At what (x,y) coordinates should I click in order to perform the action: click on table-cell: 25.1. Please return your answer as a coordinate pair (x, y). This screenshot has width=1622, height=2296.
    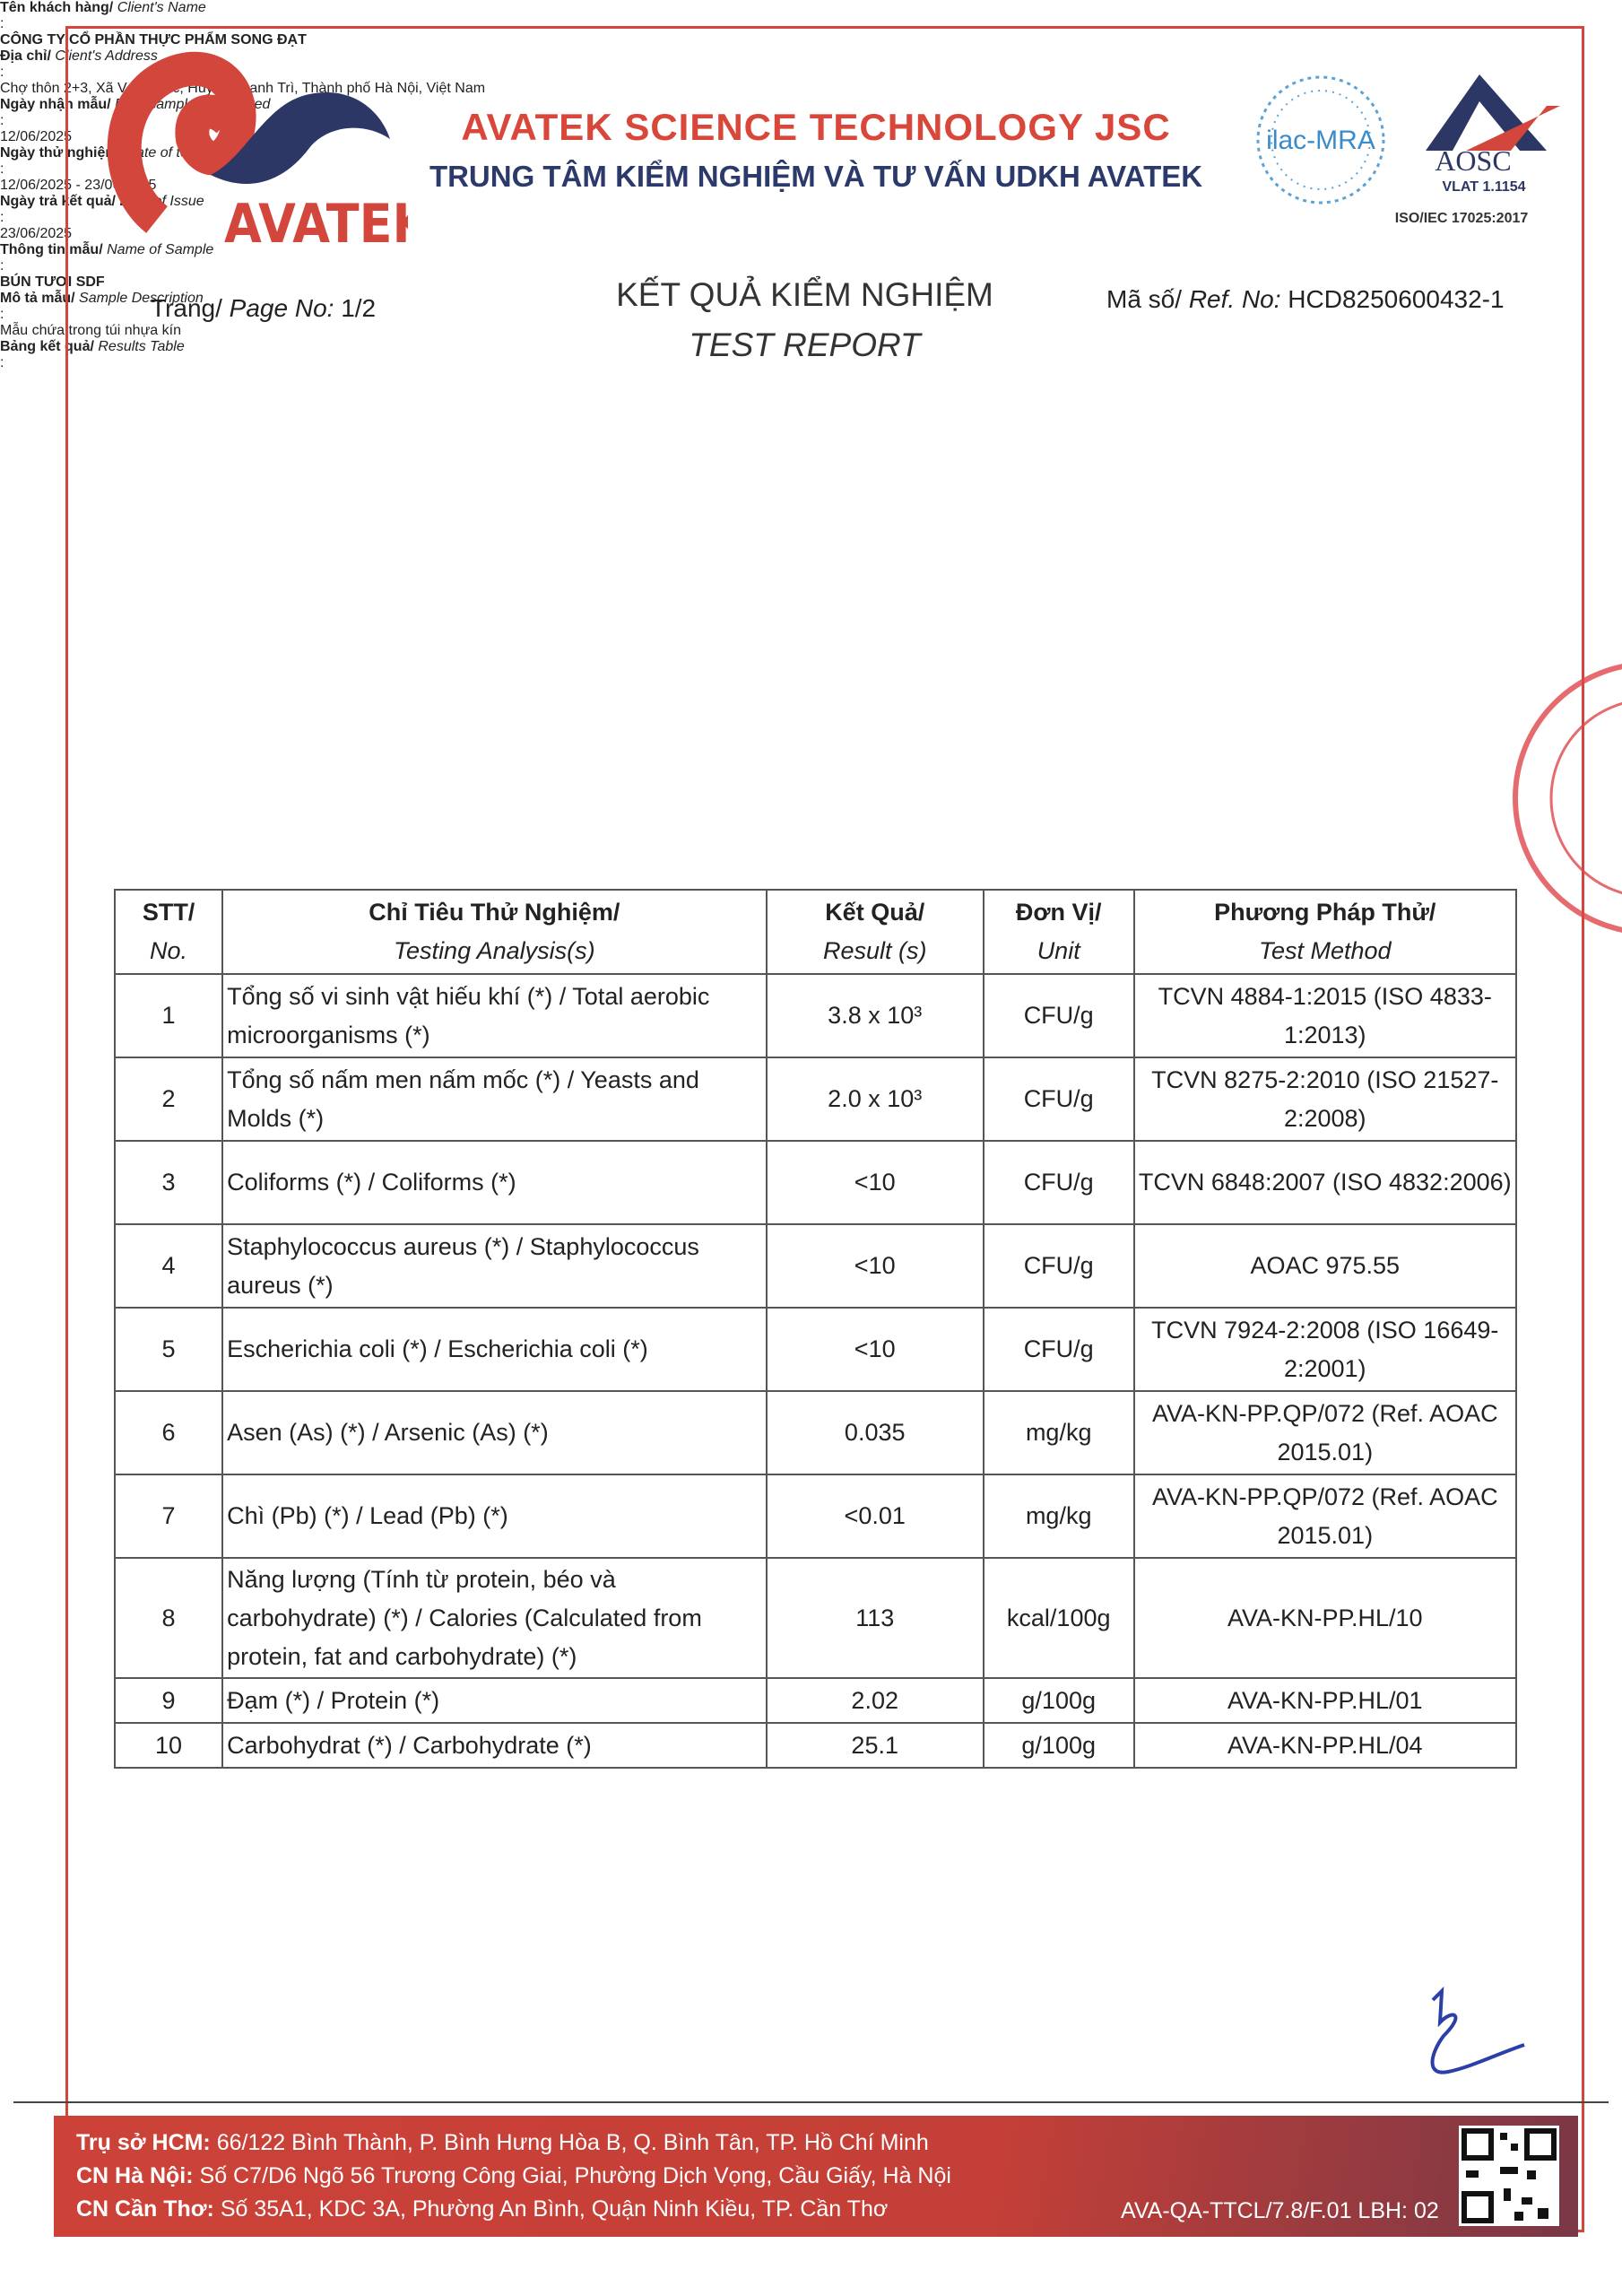
    Looking at the image, I should click on (874, 1745).